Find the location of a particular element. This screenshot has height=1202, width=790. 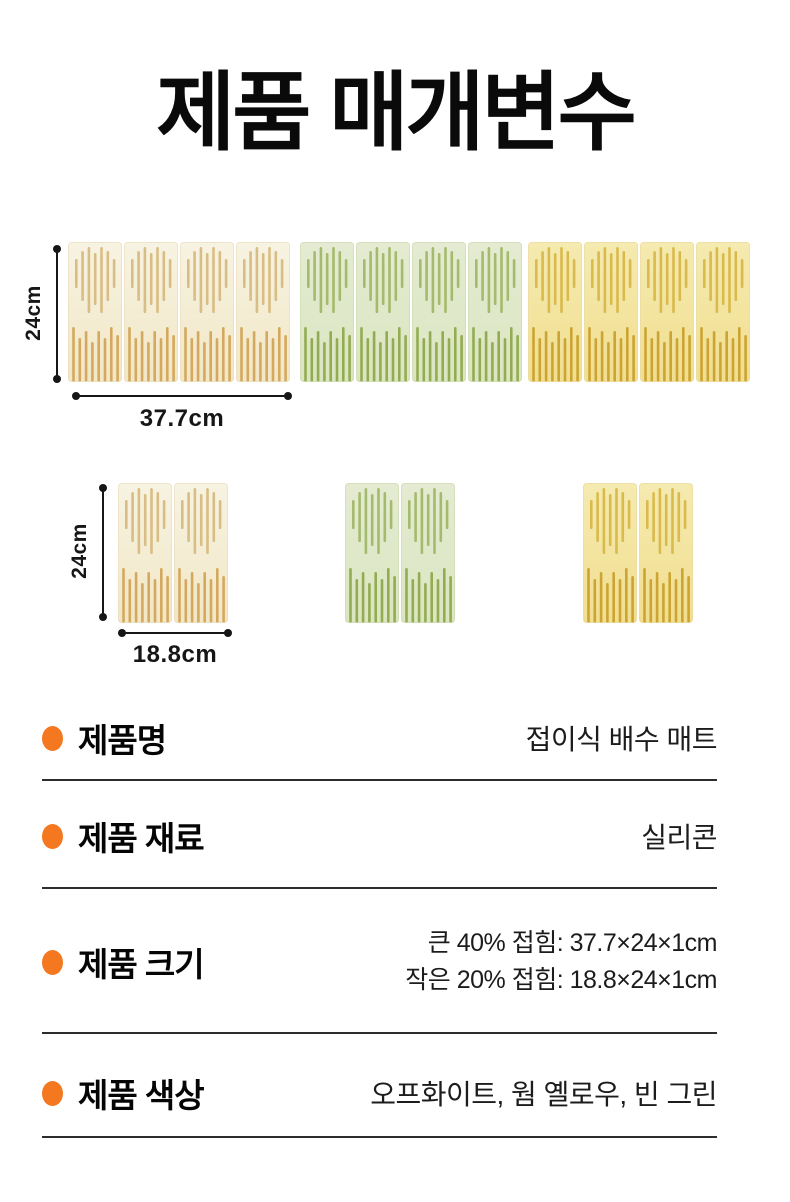

large-height-label: 24cm is located at coordinates (33, 313).